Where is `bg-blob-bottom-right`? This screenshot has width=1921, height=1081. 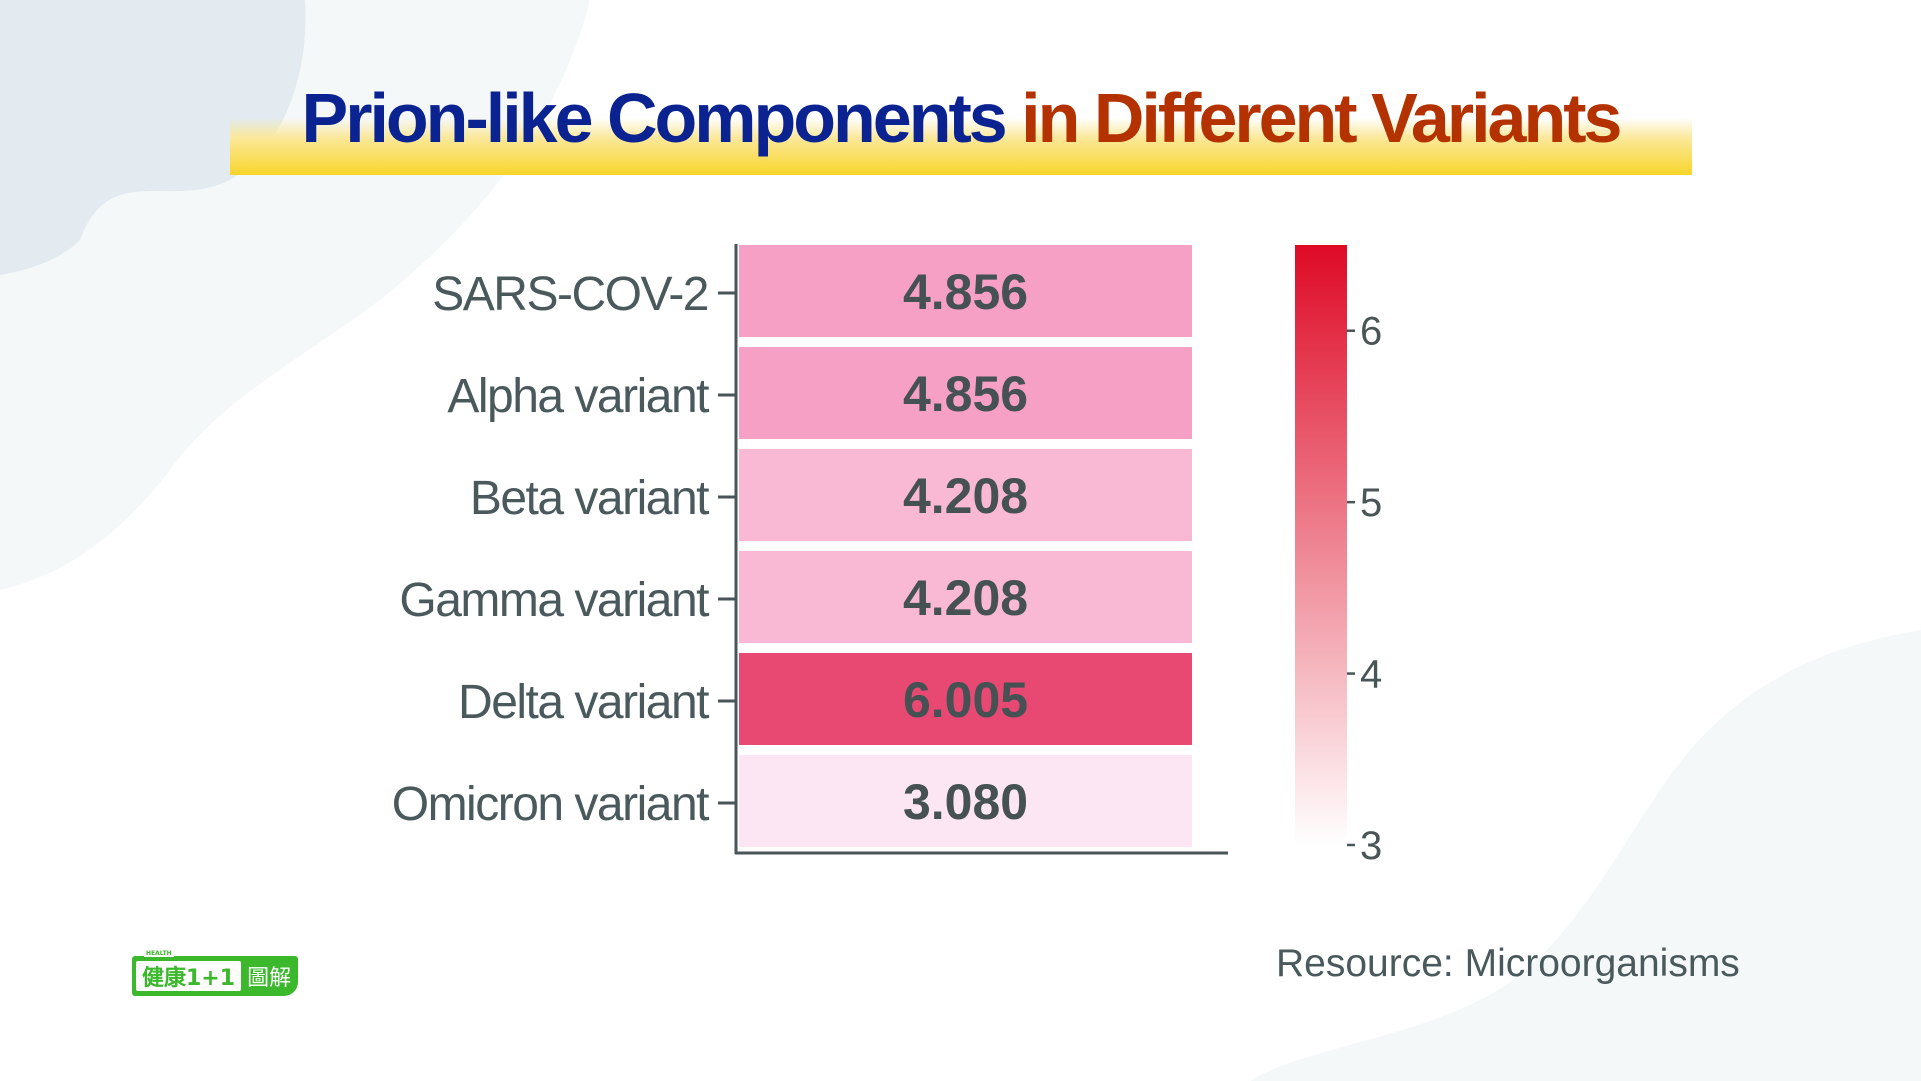 bg-blob-bottom-right is located at coordinates (1585, 855).